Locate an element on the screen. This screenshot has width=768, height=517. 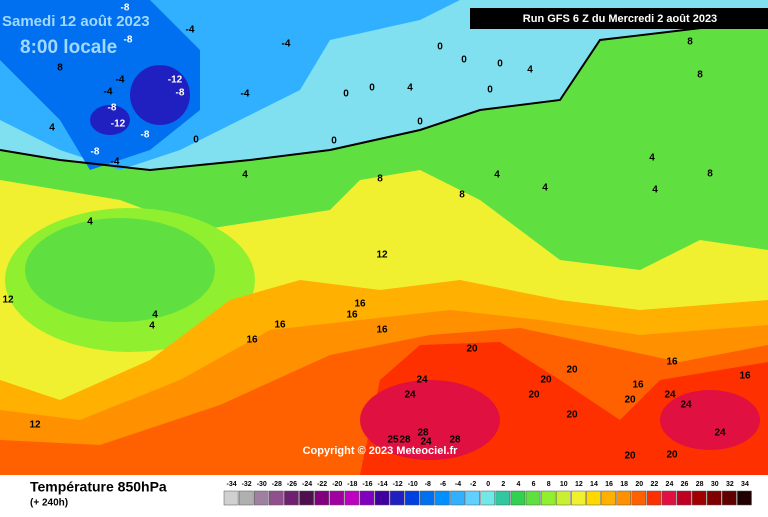
scale-label: -16 is located at coordinates (367, 484).